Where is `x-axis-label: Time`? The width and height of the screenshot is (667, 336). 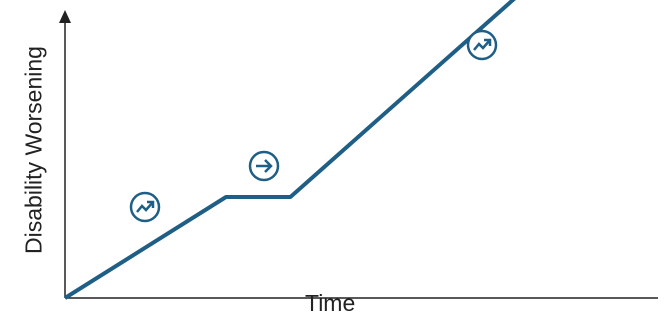
x-axis-label: Time is located at coordinates (330, 303).